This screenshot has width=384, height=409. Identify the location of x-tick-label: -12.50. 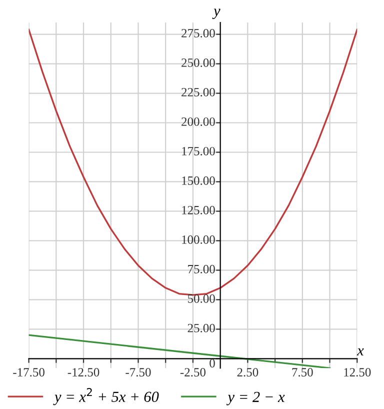
(84, 372).